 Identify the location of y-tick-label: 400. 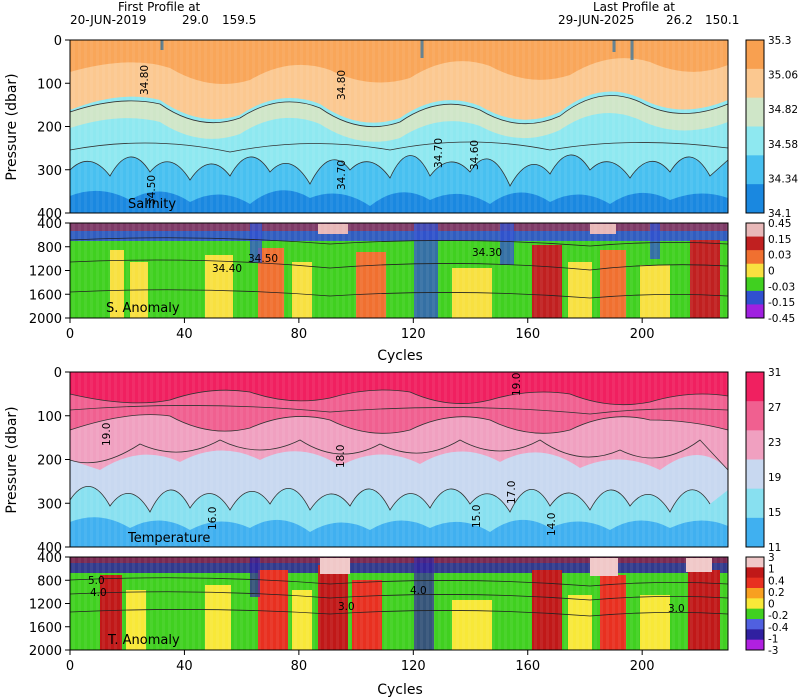
(49, 548).